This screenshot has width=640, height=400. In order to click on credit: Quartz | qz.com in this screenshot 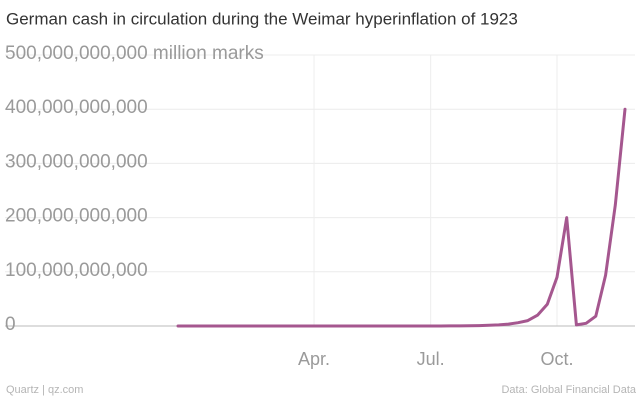, I will do `click(44, 390)`.